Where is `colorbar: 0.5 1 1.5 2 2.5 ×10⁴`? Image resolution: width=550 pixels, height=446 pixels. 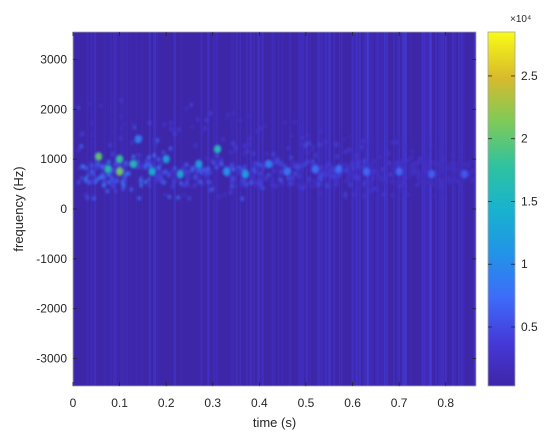 colorbar: 0.5 1 1.5 2 2.5 ×10⁴ is located at coordinates (512, 200).